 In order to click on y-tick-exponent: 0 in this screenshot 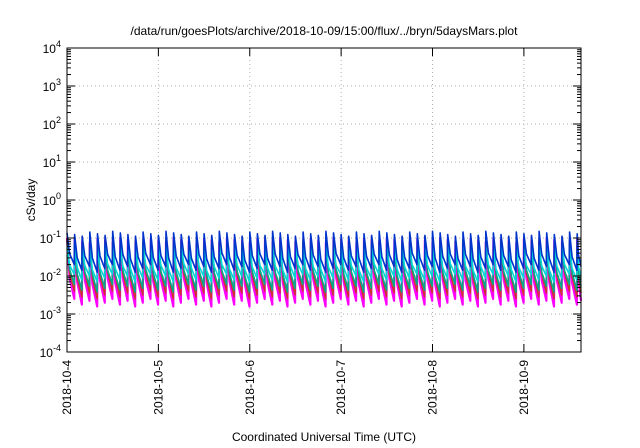, I will do `click(58, 196)`.